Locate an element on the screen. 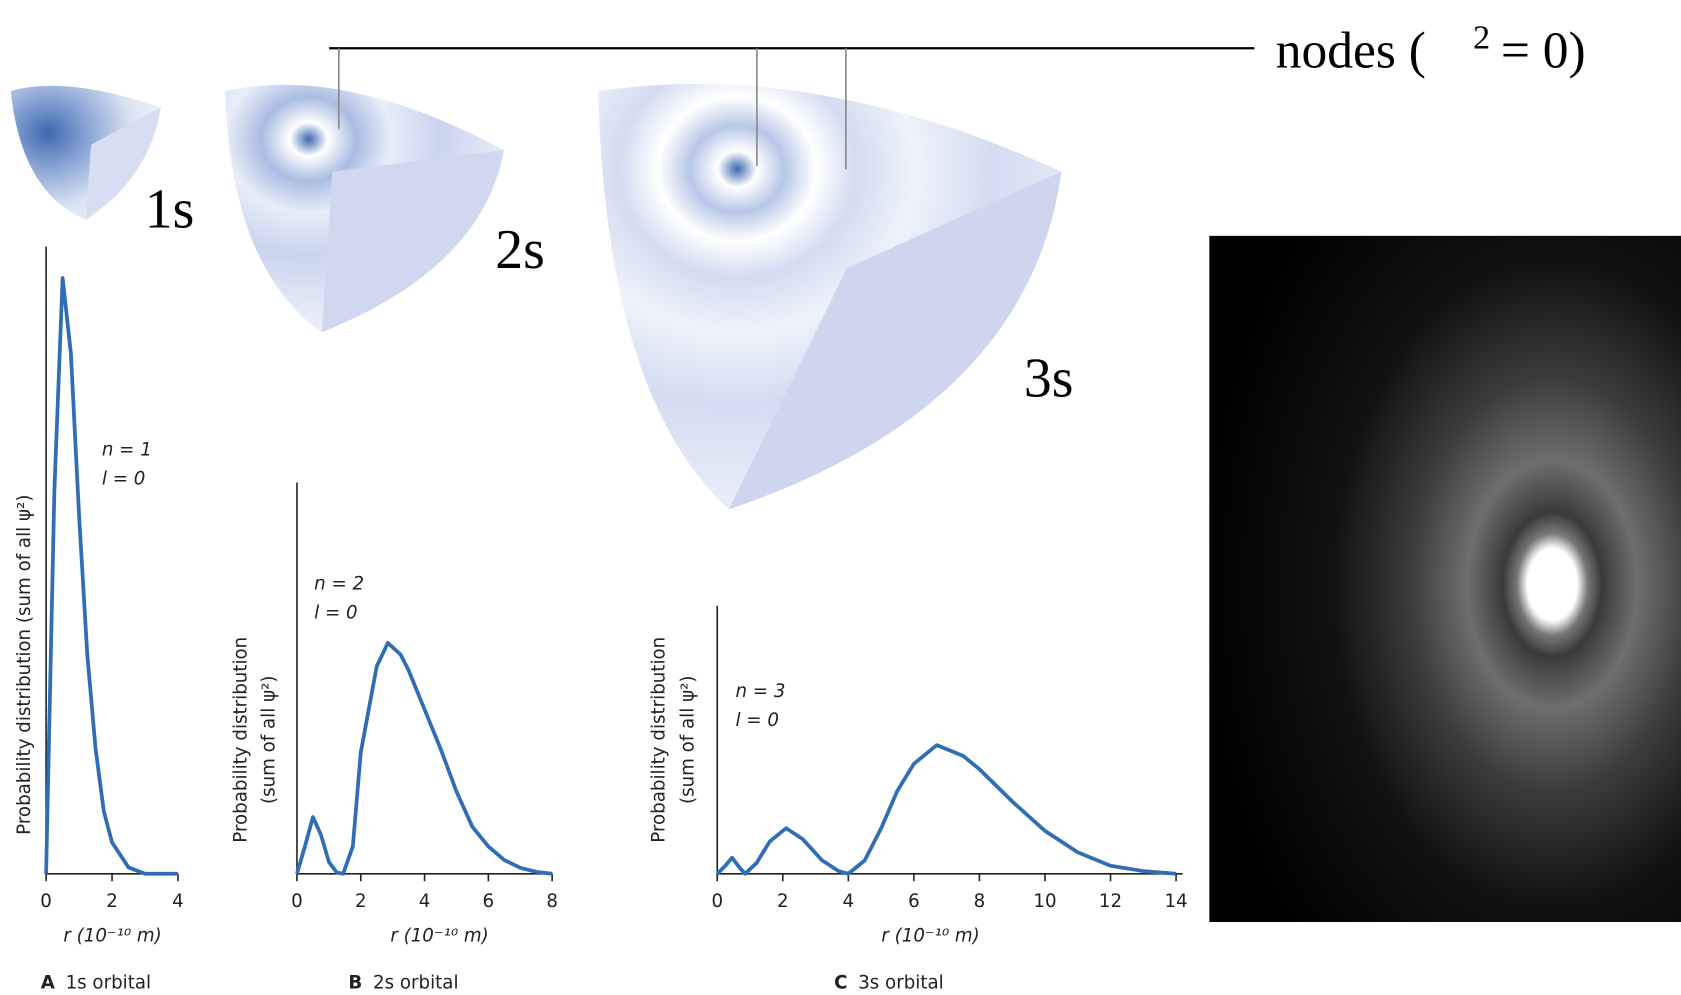  caption-text: 2s orbital is located at coordinates (416, 982).